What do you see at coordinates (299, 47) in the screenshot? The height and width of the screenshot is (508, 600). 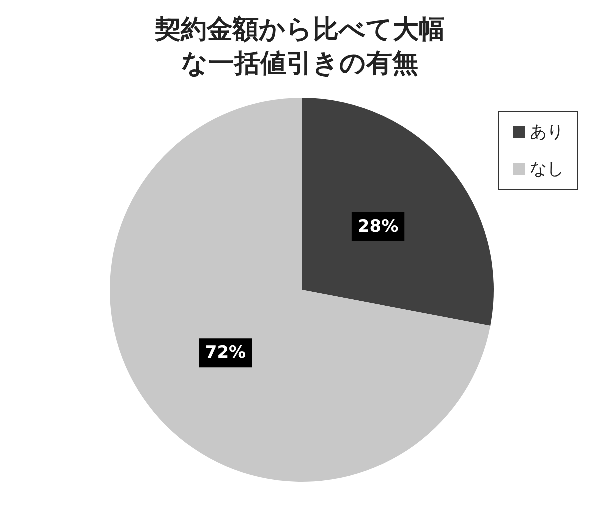 I see `chart-title: 契約金額から比べて大幅な一括値引きの有無` at bounding box center [299, 47].